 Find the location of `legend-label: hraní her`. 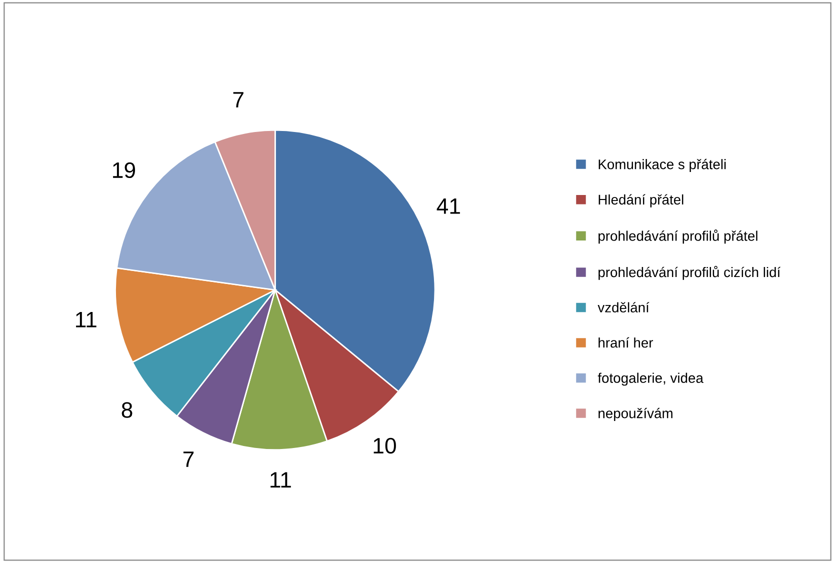

legend-label: hraní her is located at coordinates (626, 342).